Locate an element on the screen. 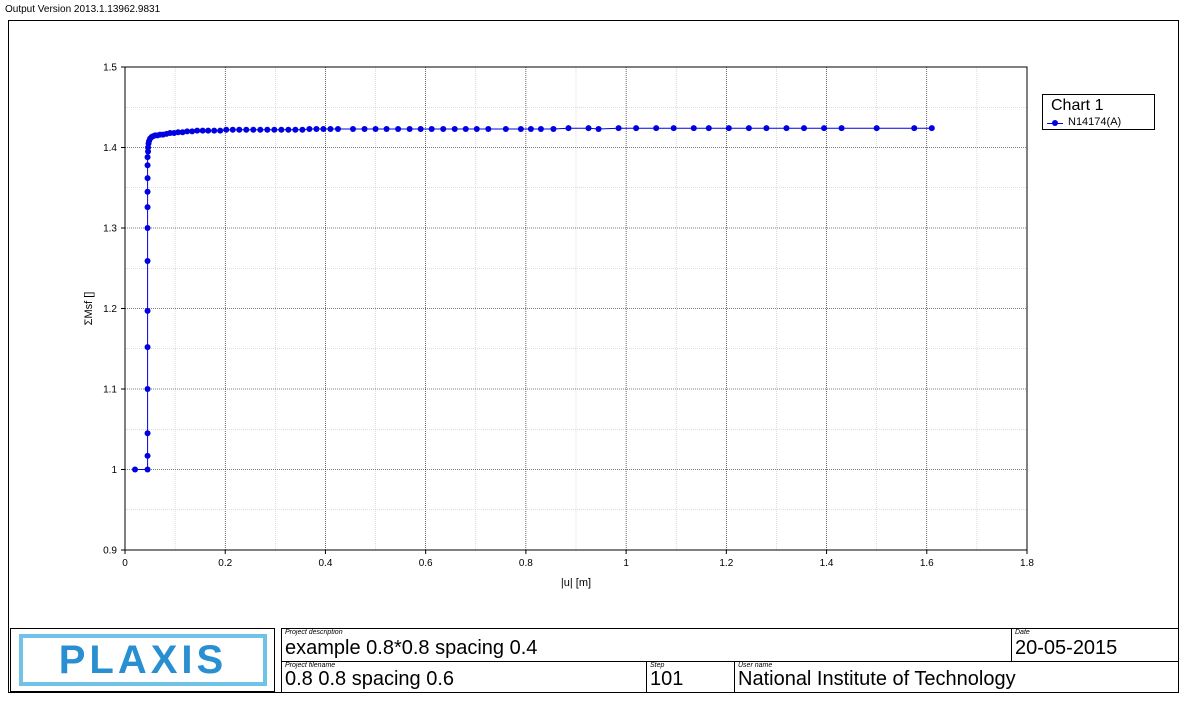  legend-title: Chart 1 is located at coordinates (1077, 105).